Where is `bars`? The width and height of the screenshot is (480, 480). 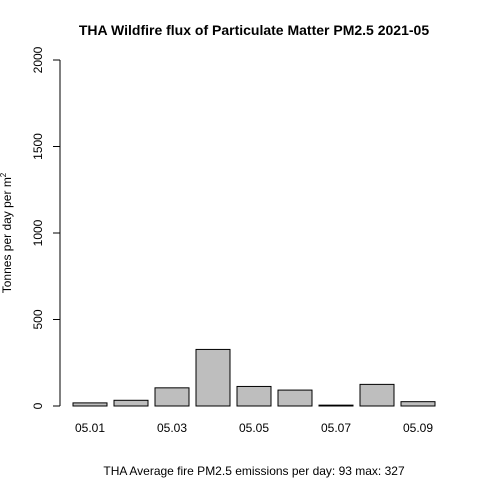 bars is located at coordinates (254, 377).